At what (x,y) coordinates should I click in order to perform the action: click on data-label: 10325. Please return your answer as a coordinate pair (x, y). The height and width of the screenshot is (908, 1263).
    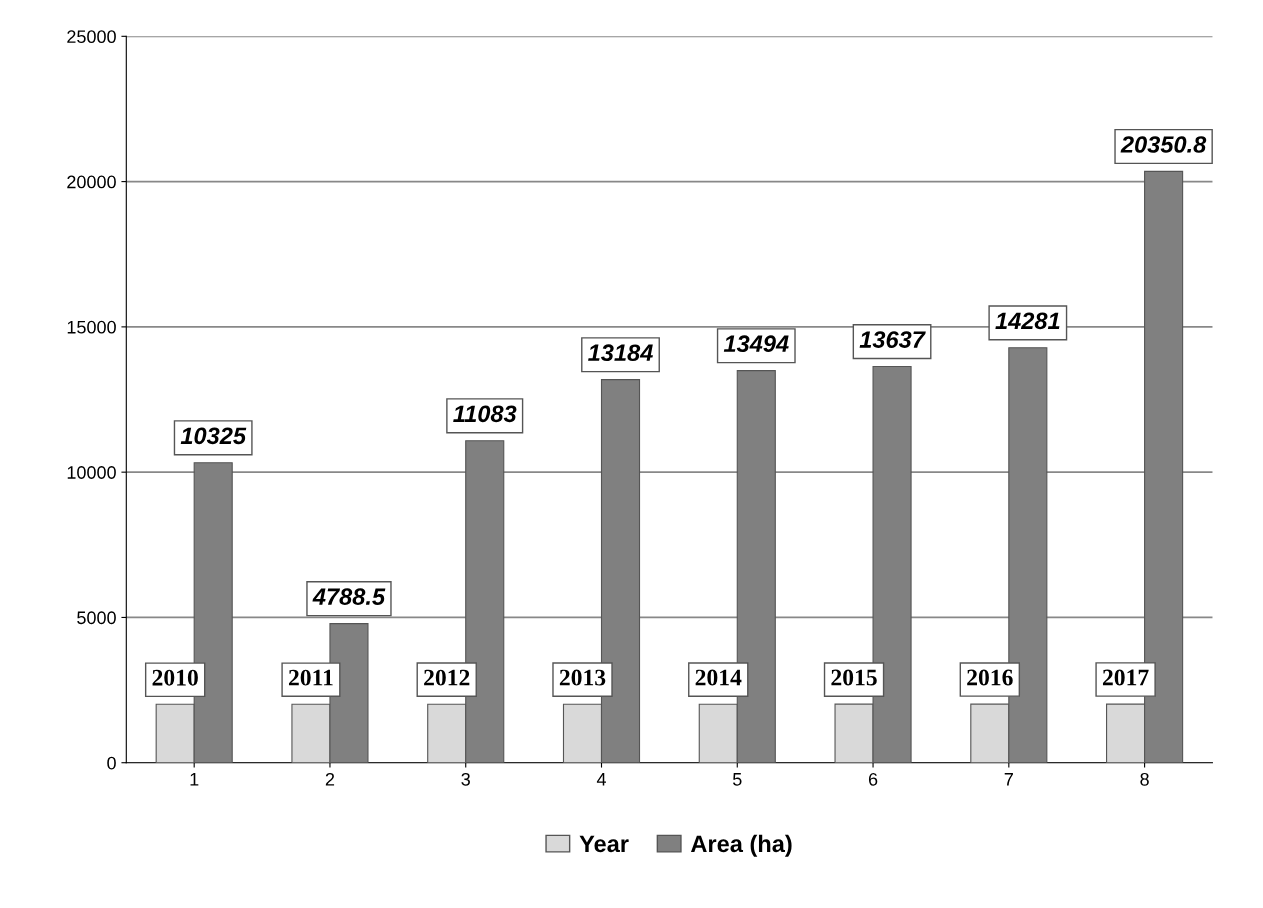
    Looking at the image, I should click on (213, 436).